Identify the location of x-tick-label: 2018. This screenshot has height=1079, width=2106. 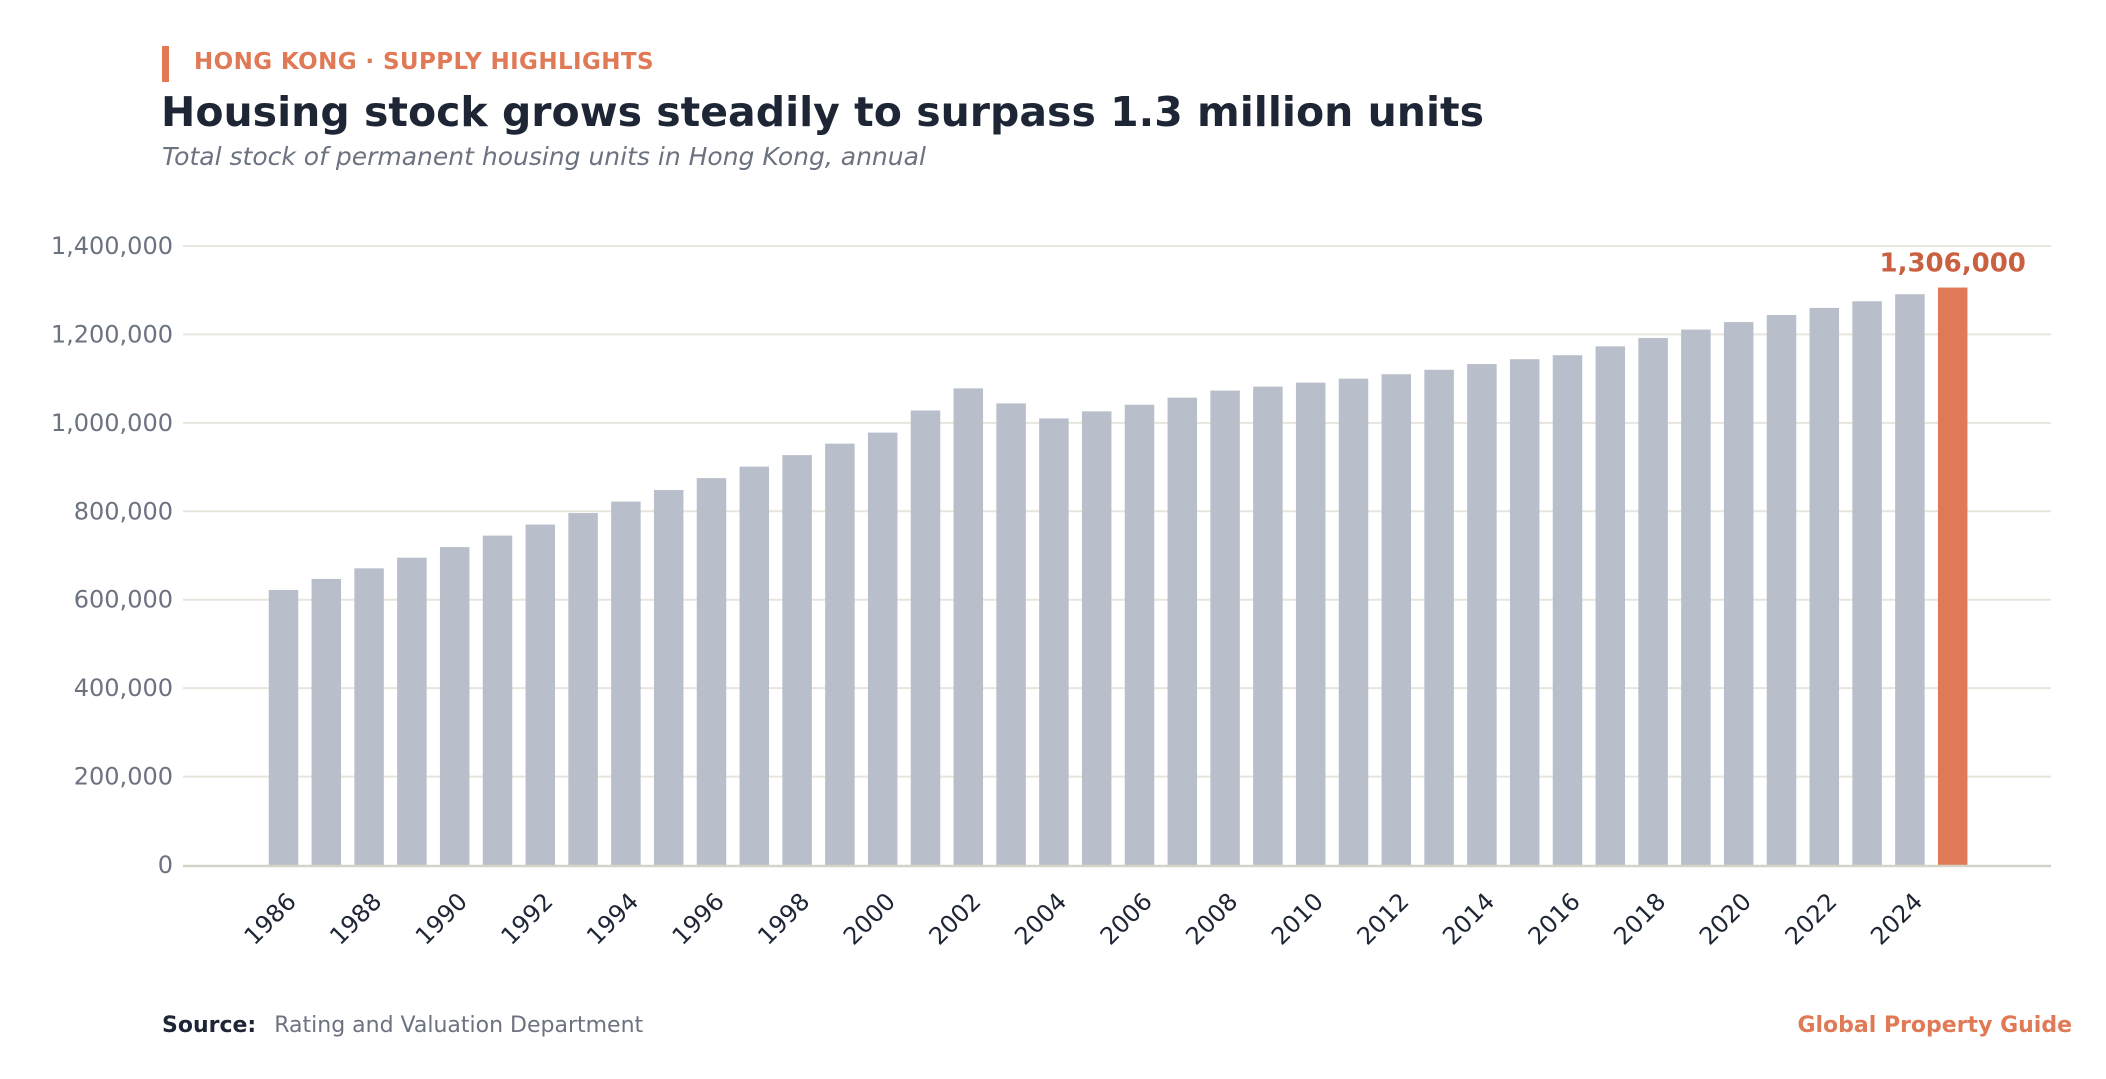
(1639, 918).